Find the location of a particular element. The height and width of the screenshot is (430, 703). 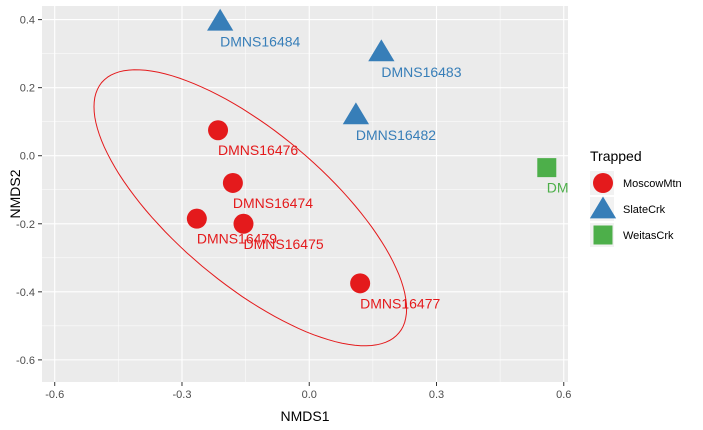

data-point-dmns16484 is located at coordinates (220, 19).